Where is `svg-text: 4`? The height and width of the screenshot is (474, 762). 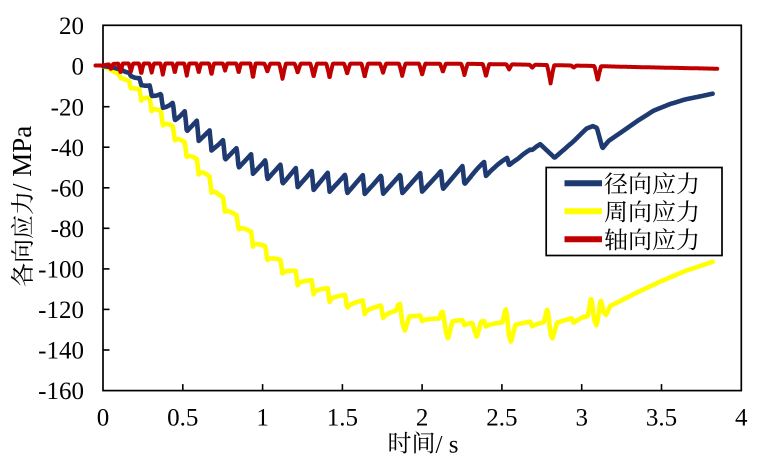
svg-text: 4 is located at coordinates (741, 418).